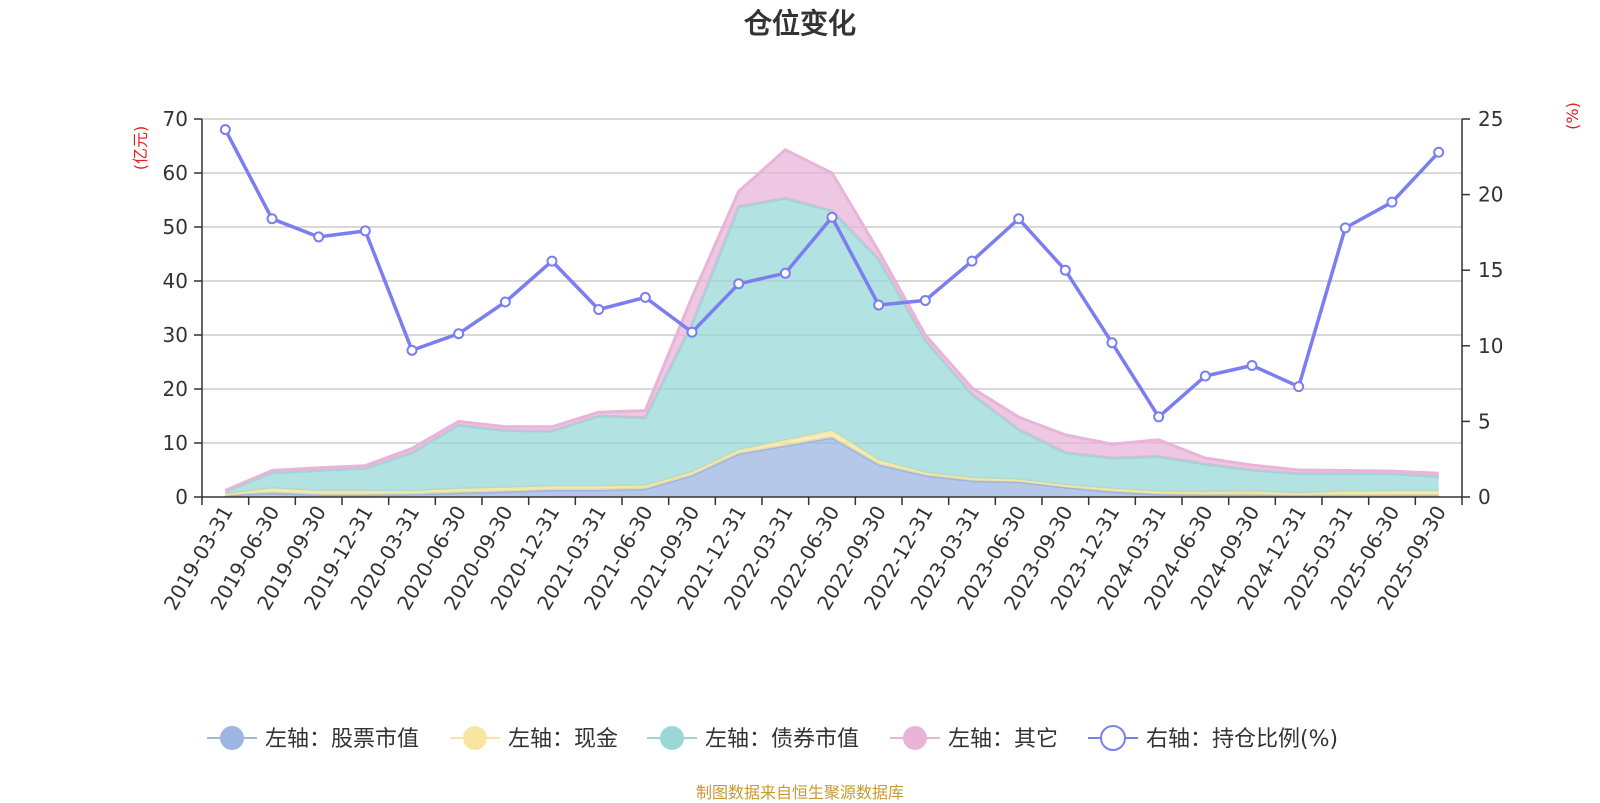  Describe the element at coordinates (1484, 421) in the screenshot. I see `right-tick-label: 5` at that location.